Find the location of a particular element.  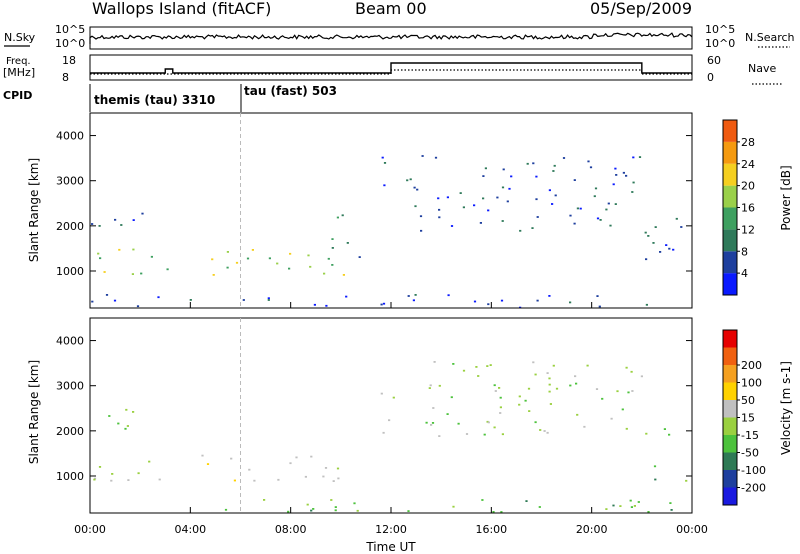

colorbar-tick-label: 24 is located at coordinates (748, 164).